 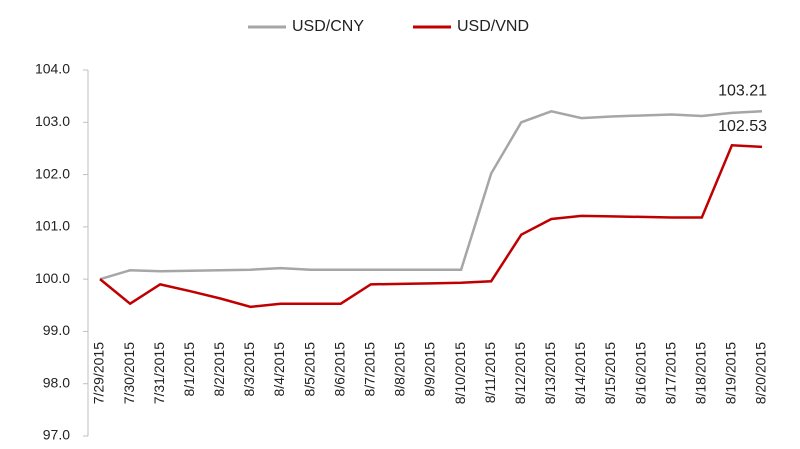 What do you see at coordinates (640, 373) in the screenshot?
I see `x-tick-label: 8/16/2015` at bounding box center [640, 373].